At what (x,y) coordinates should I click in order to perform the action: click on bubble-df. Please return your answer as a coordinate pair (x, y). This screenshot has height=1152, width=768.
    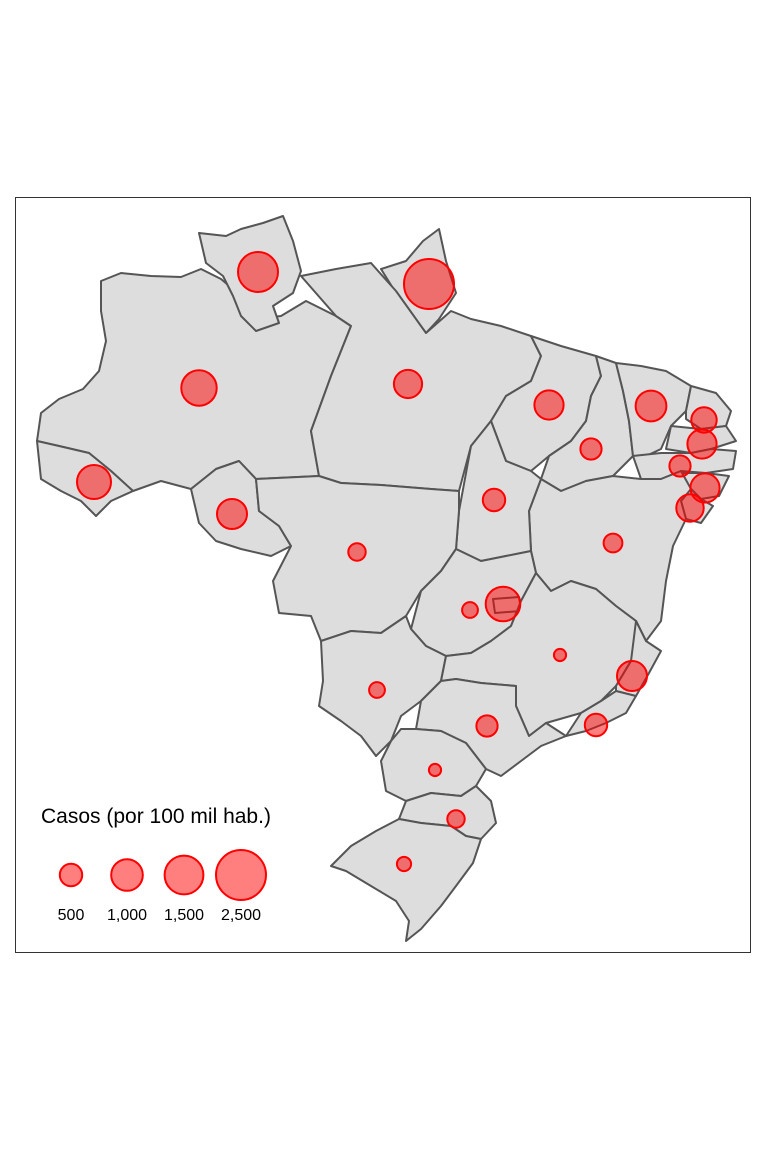
    Looking at the image, I should click on (503, 604).